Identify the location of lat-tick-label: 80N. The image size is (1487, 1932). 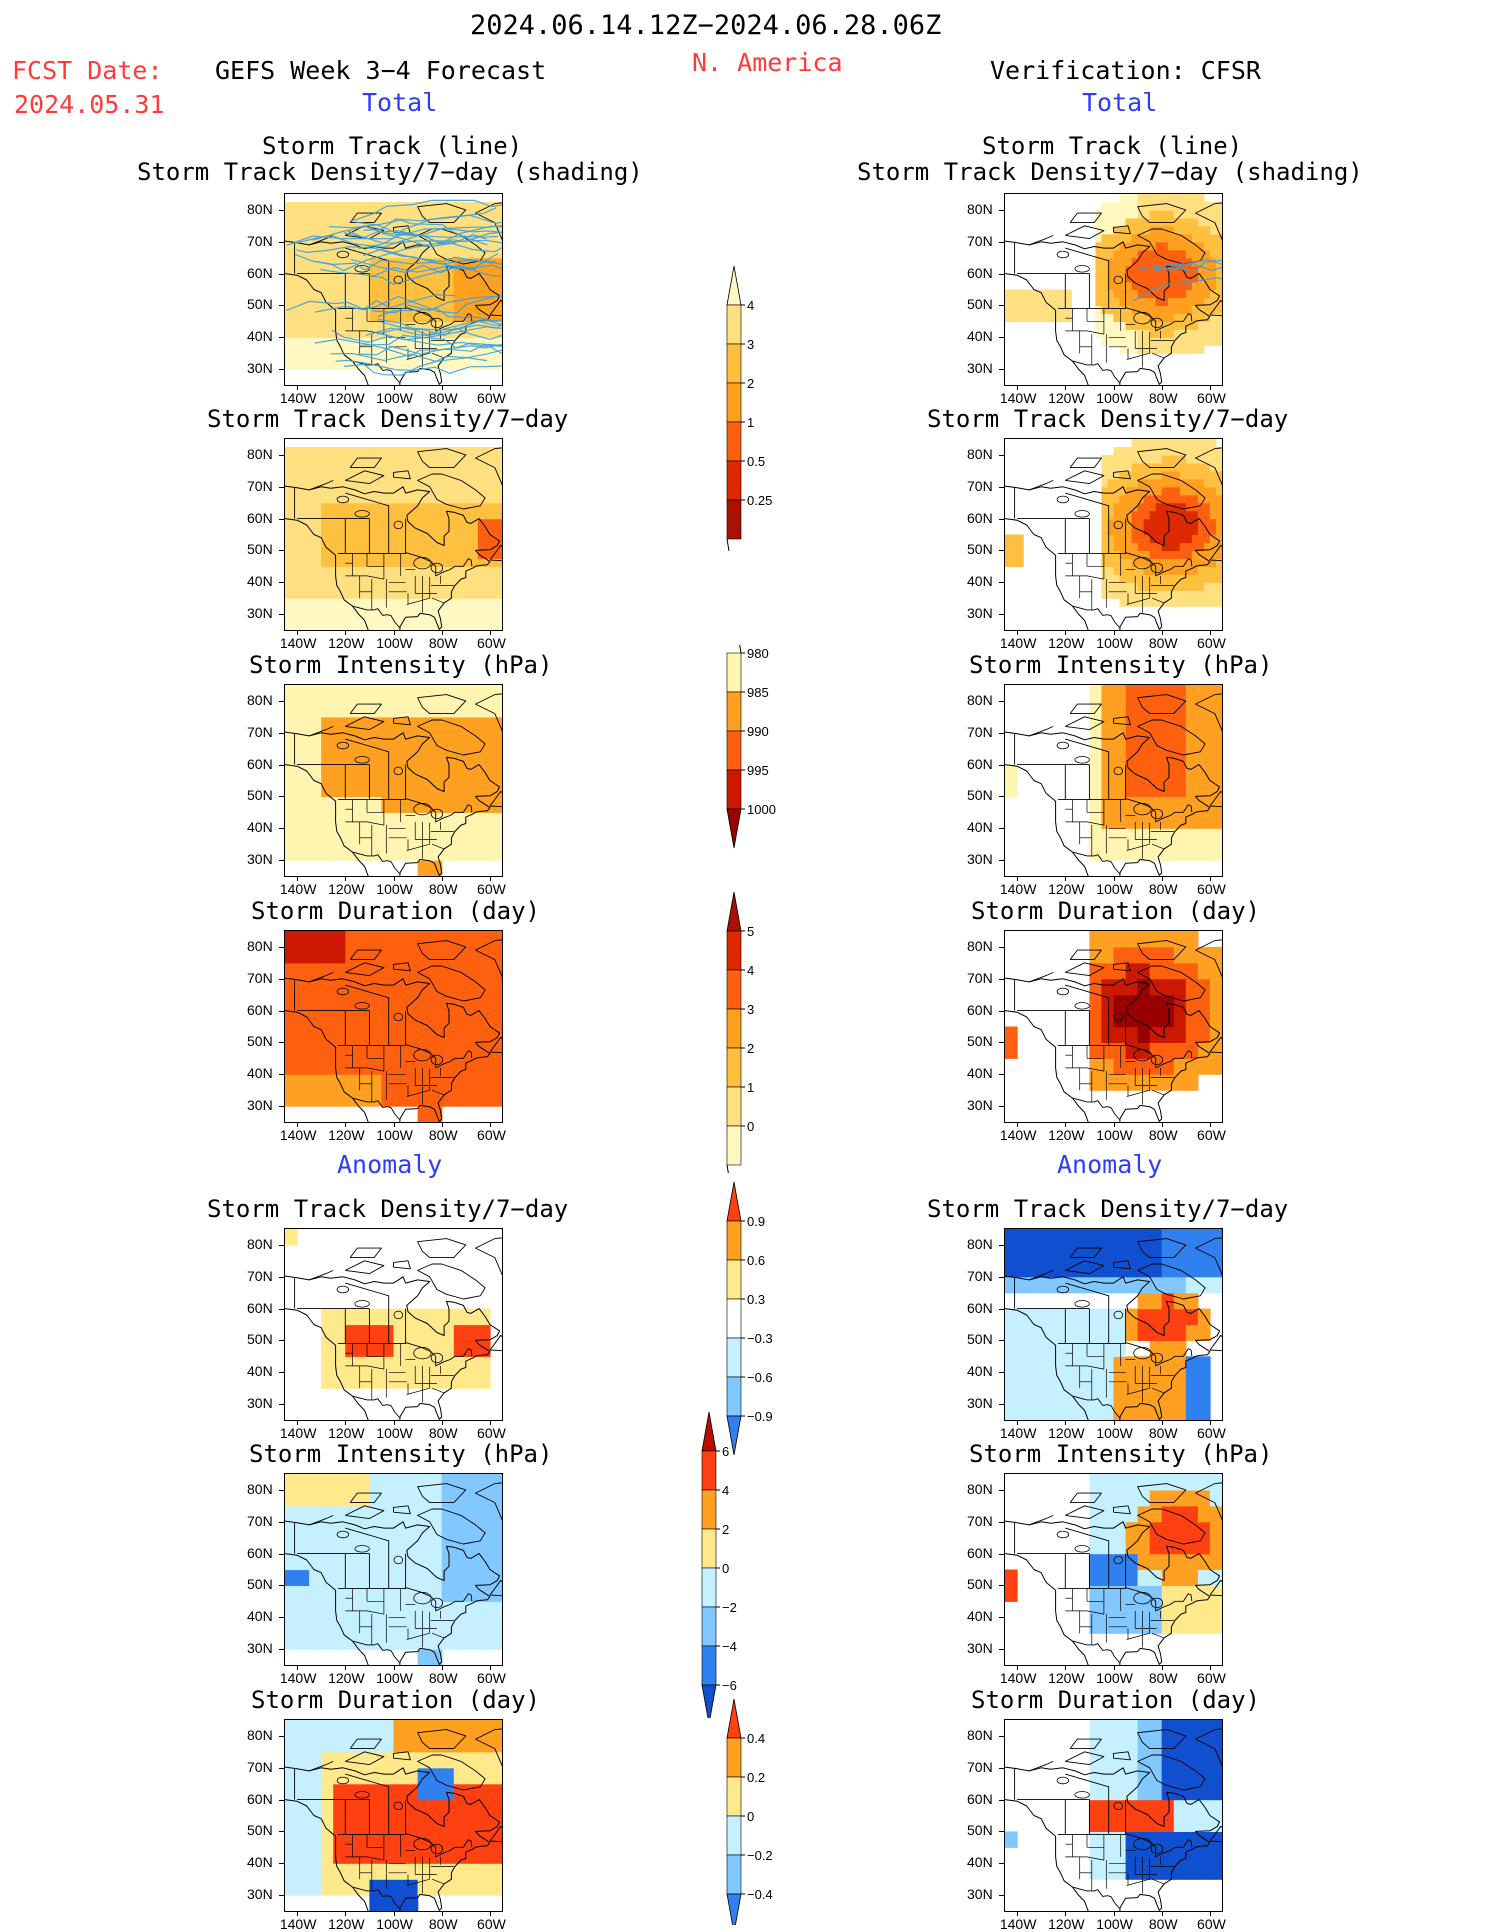
(260, 1735).